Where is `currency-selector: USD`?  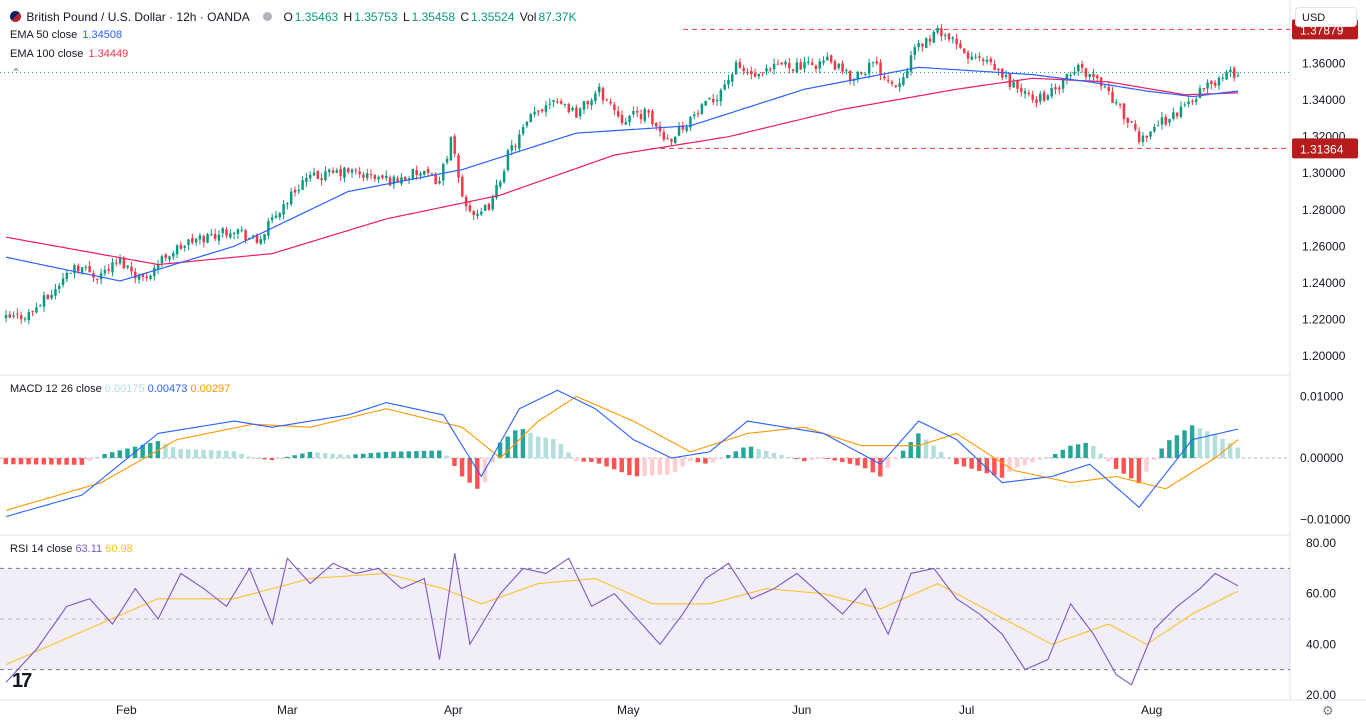
currency-selector: USD is located at coordinates (1326, 17).